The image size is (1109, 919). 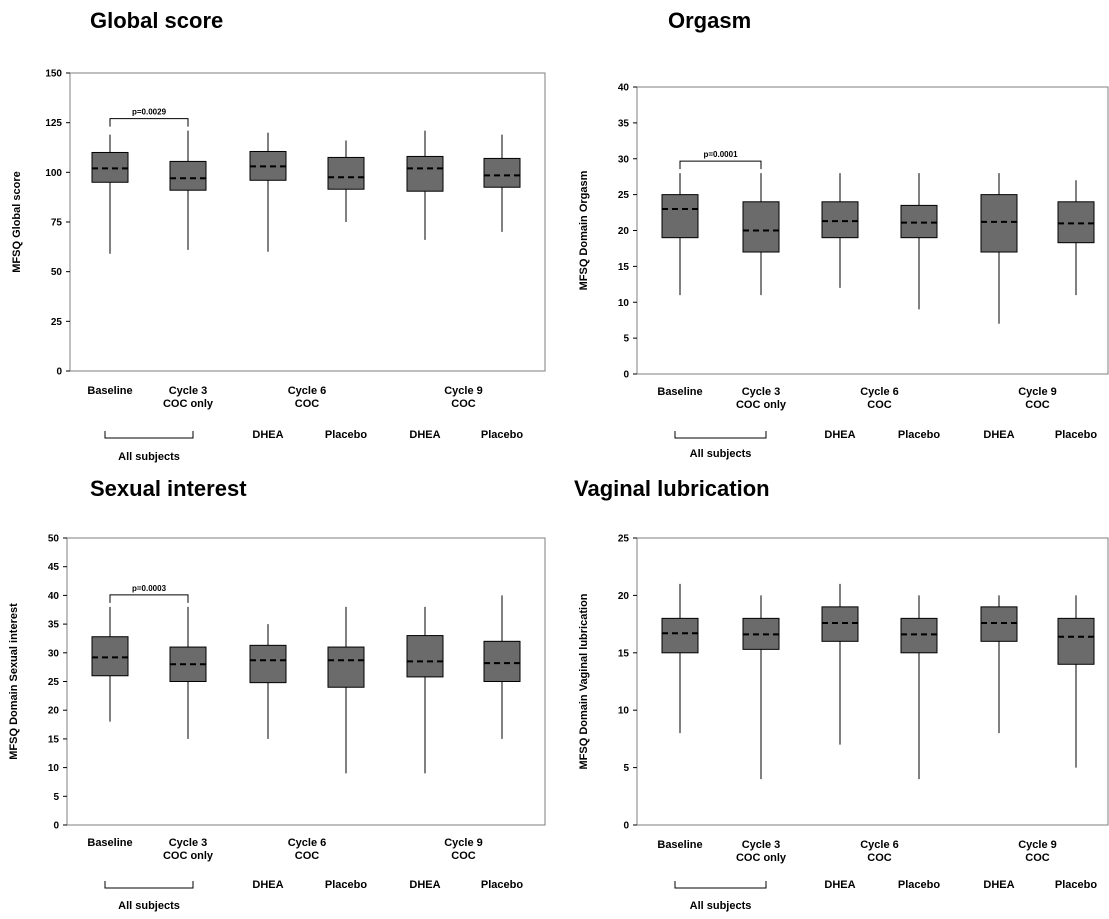 I want to click on y-tick-label: 25, so click(x=54, y=682).